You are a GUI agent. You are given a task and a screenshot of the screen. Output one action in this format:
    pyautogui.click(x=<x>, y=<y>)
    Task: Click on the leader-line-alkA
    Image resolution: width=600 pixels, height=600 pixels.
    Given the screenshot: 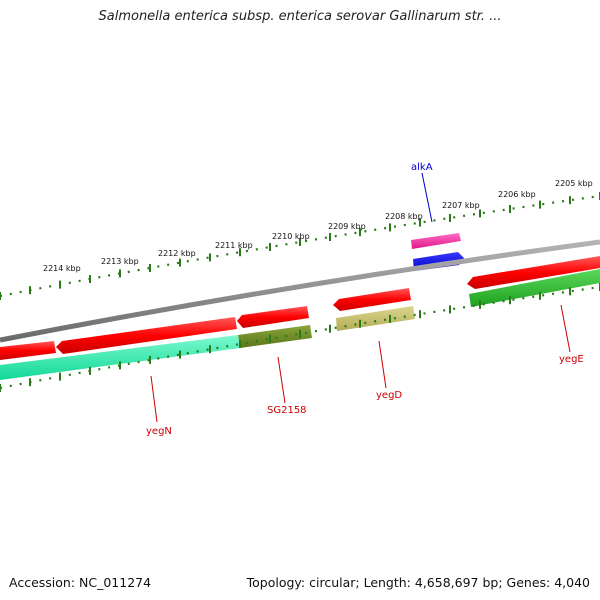 What is the action you would take?
    pyautogui.click(x=427, y=197)
    